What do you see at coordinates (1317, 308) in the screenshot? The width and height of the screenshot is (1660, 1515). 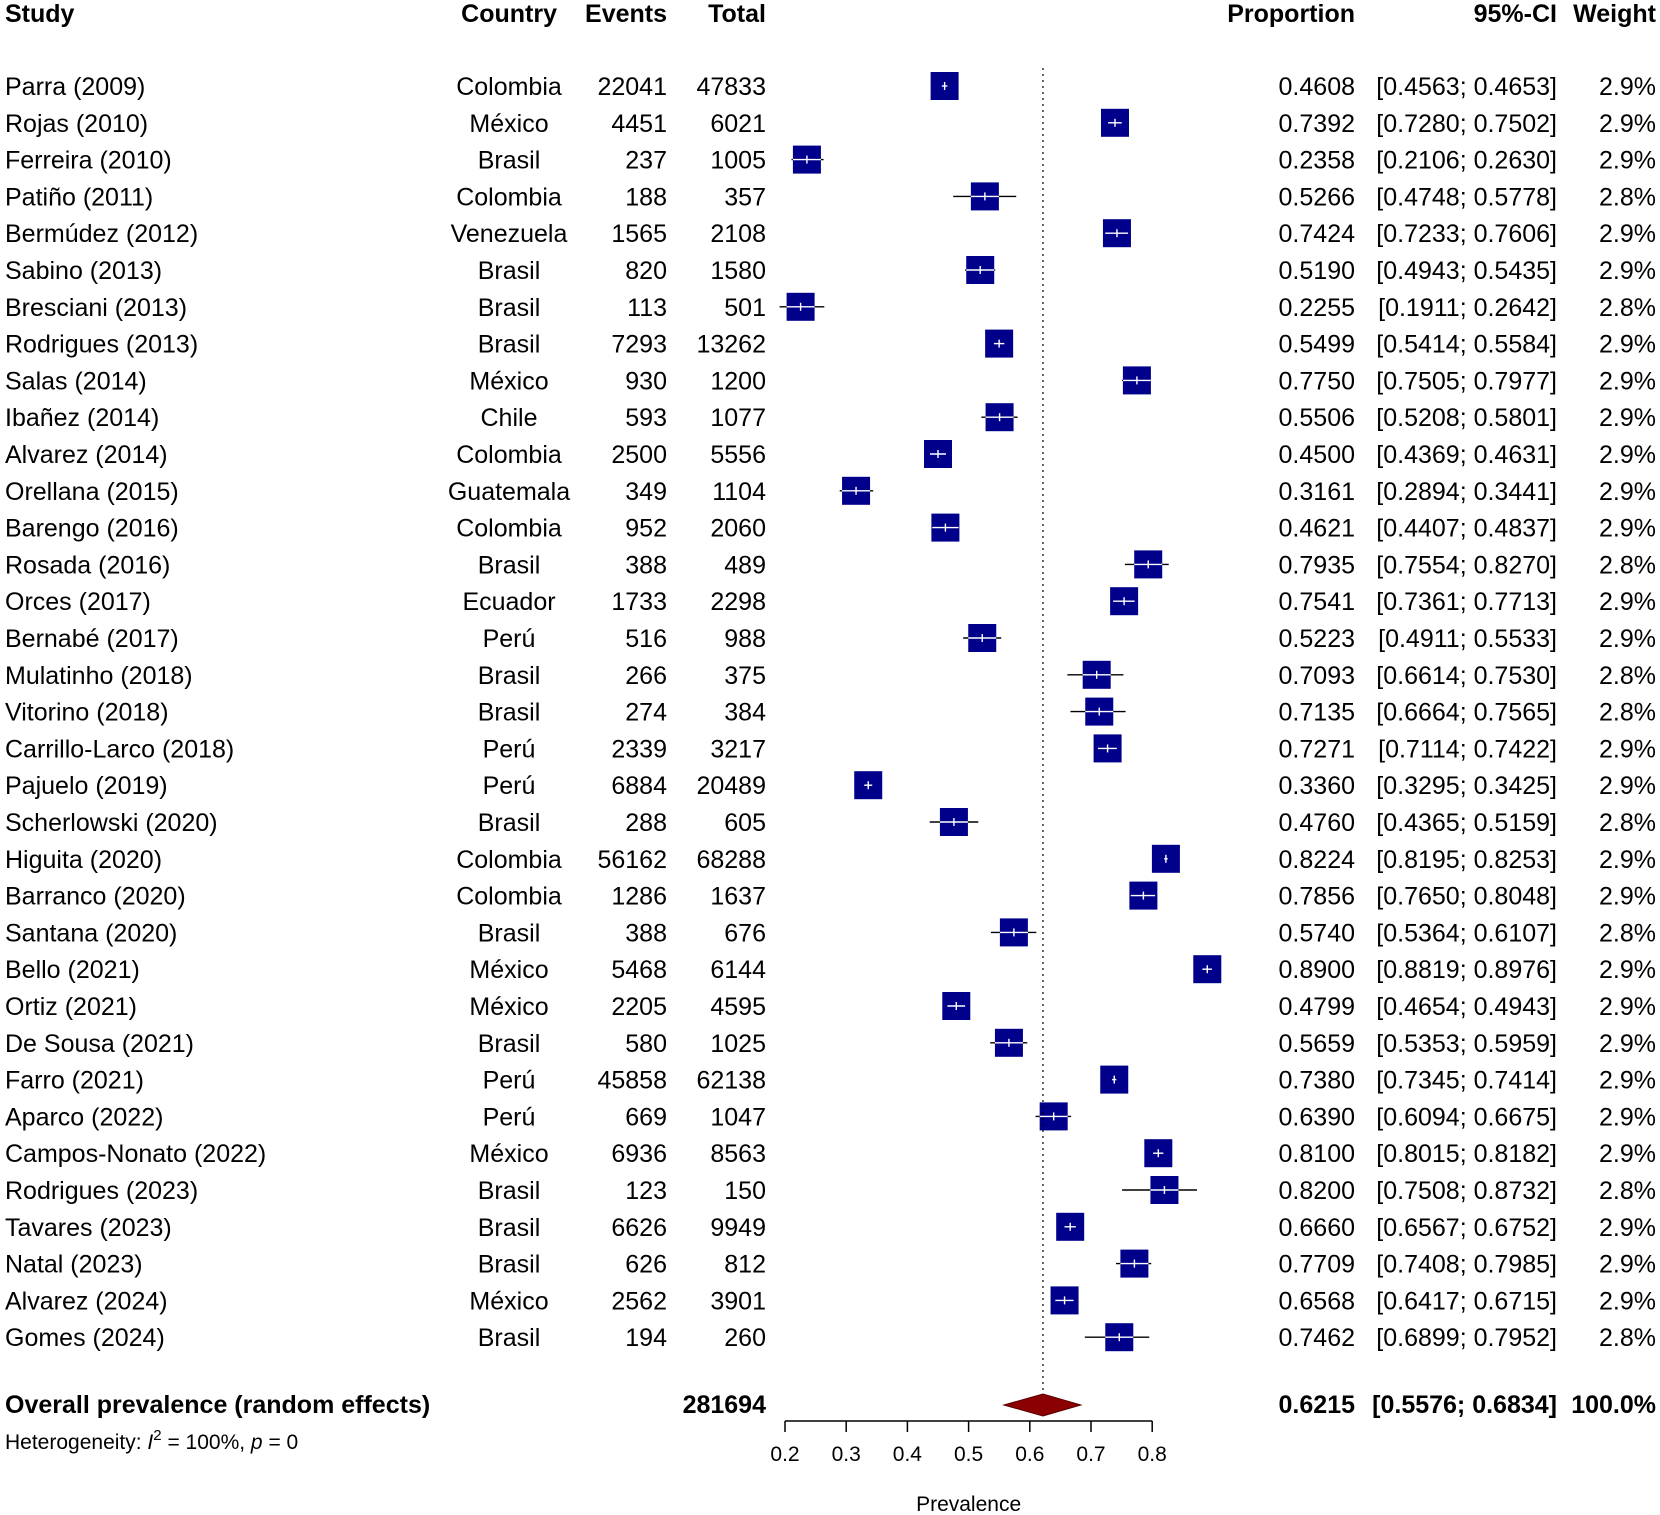 I see `cell-proportion: 0.2255` at bounding box center [1317, 308].